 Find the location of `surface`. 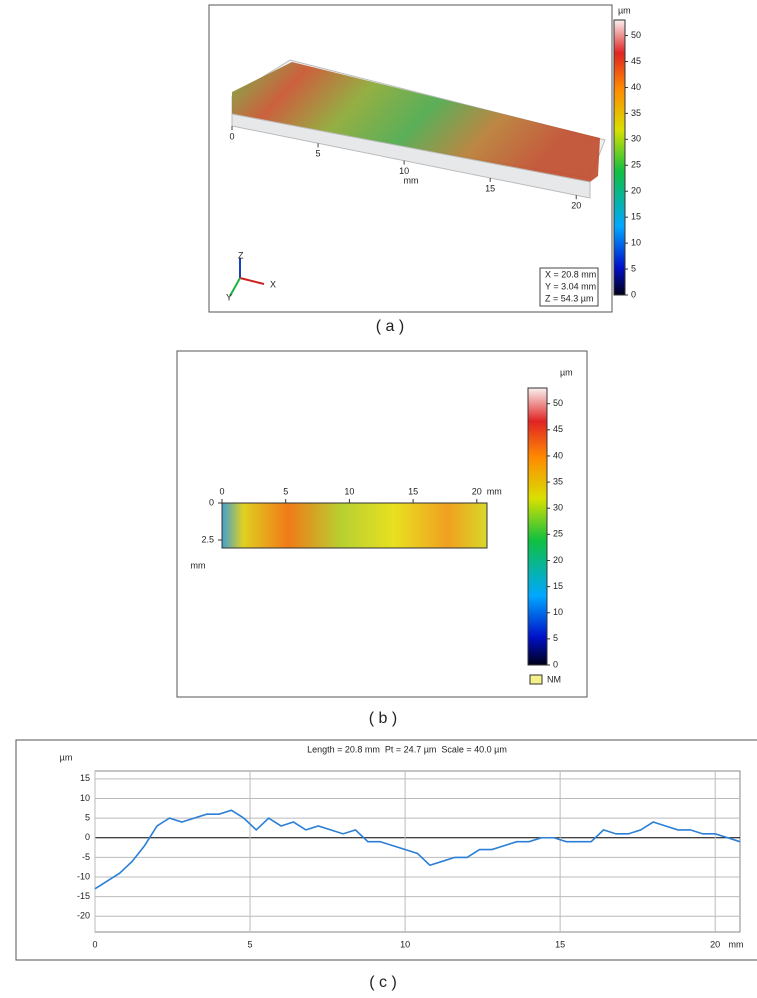

surface is located at coordinates (416, 122).